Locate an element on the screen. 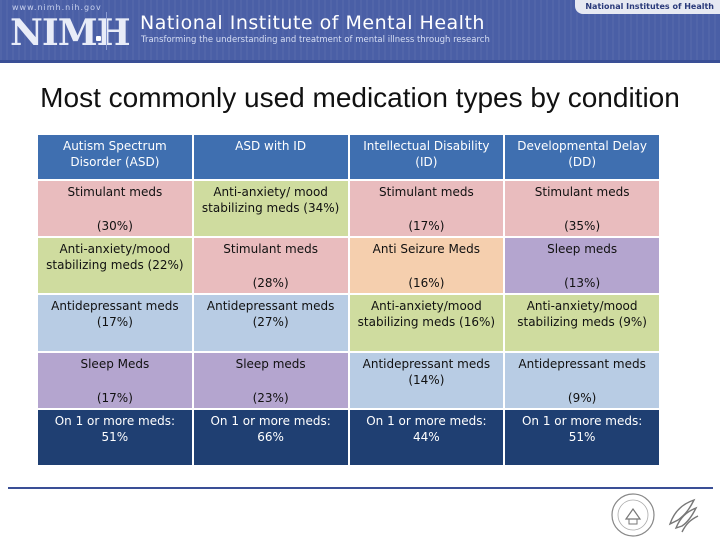 The image size is (720, 540). cell-label: Anti-anxiety/mood stabilizing meds (22%) is located at coordinates (115, 257).